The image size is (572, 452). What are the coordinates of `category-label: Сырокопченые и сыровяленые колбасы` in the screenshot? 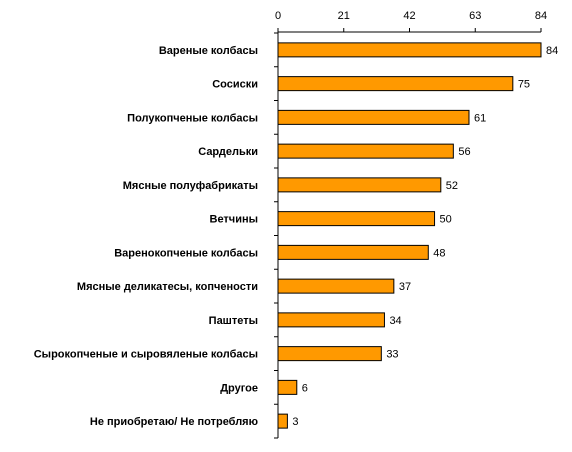 It's located at (146, 355).